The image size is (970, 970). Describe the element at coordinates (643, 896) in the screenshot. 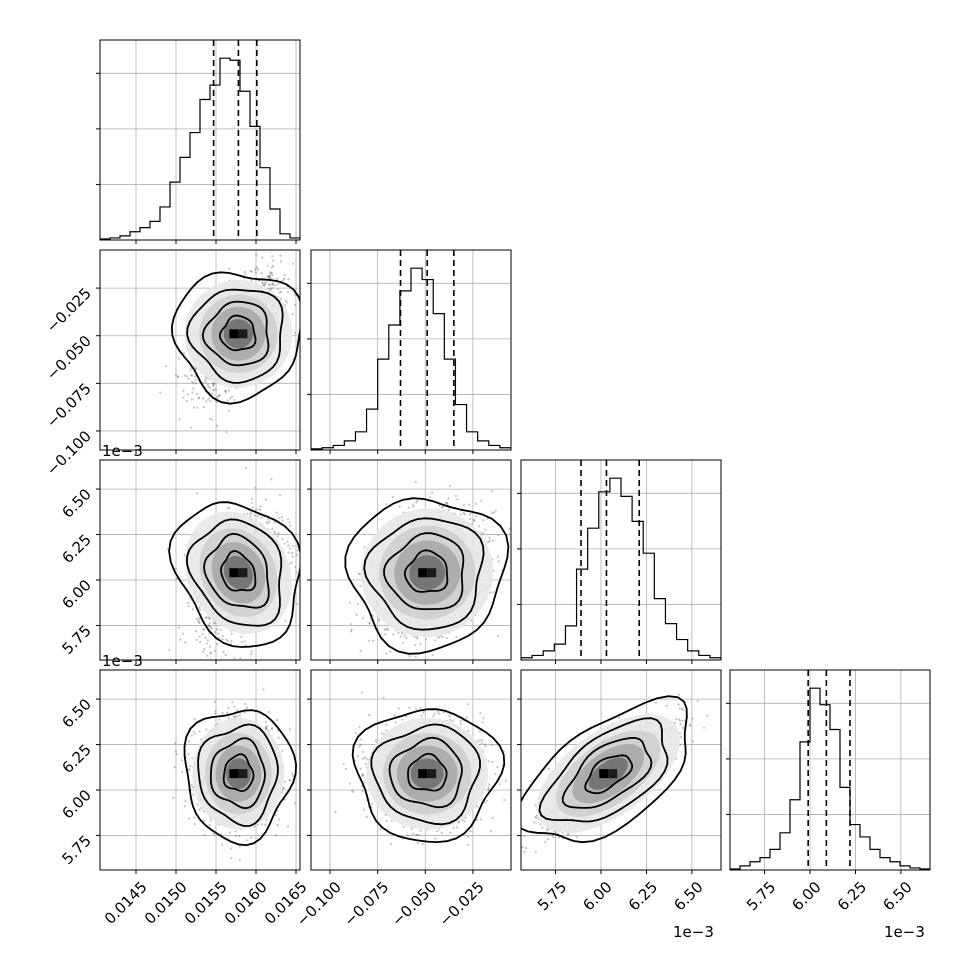

I see `x-tick-label-p2_x: 6.25` at that location.